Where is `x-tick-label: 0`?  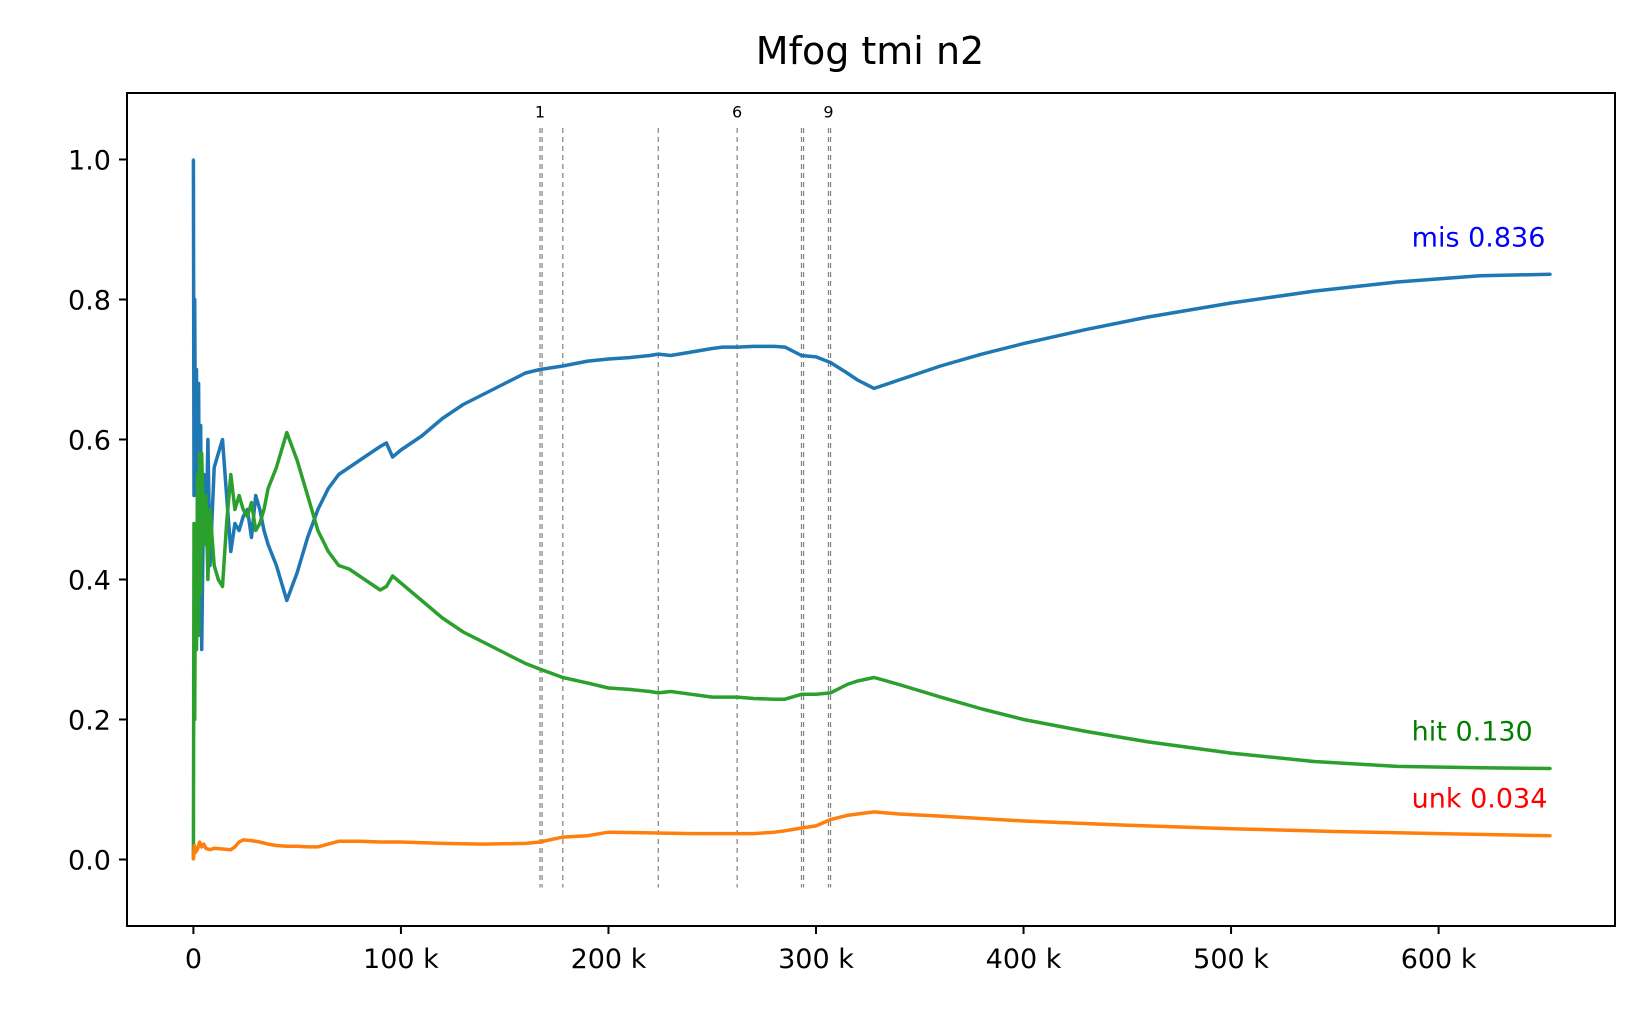
x-tick-label: 0 is located at coordinates (193, 959).